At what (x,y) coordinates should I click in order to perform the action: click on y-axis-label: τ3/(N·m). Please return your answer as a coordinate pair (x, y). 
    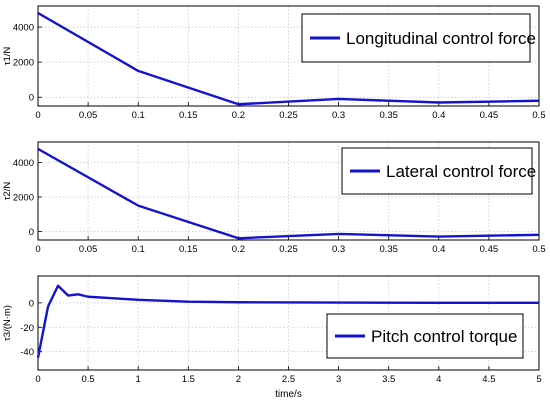
    Looking at the image, I should click on (7, 323).